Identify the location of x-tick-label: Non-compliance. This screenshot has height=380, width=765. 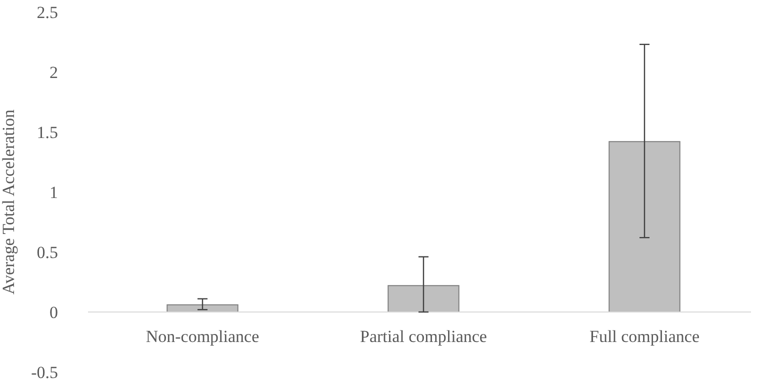
(203, 336).